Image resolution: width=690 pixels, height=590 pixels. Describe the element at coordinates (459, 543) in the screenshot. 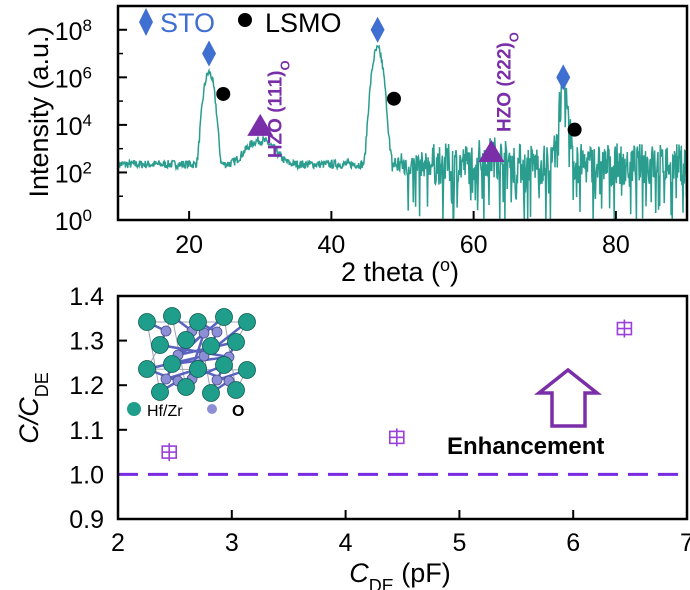

I see `x-tick-label: 5` at that location.